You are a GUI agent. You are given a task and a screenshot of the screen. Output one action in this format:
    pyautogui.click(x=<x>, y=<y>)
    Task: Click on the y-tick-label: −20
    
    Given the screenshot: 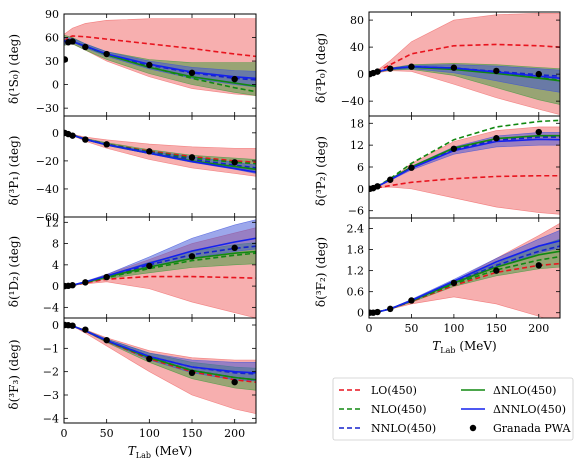 What is the action you would take?
    pyautogui.click(x=47, y=161)
    